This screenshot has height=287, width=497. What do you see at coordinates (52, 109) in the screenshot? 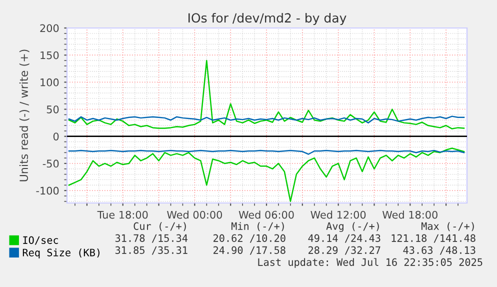
I see `y-tick-label: 50` at bounding box center [52, 109].